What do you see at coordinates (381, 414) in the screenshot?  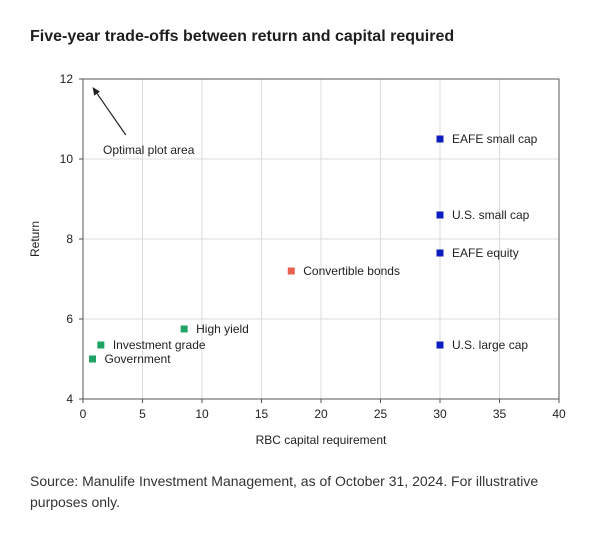 I see `x-tick-label: 25` at bounding box center [381, 414].